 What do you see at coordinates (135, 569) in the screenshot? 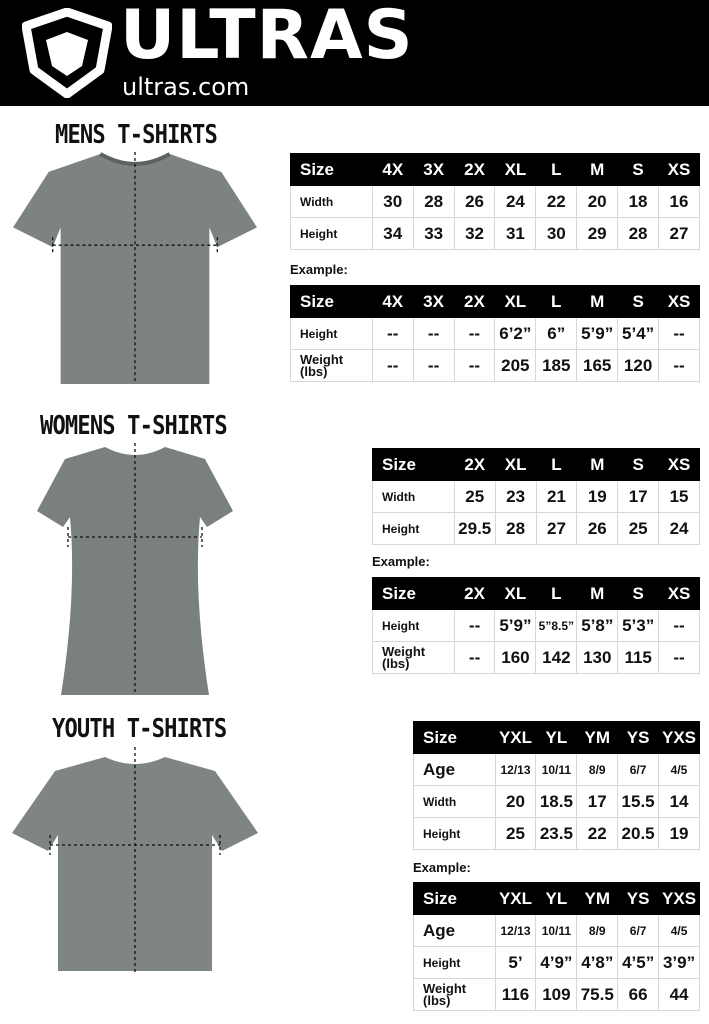
I see `womens-tshirt-image` at bounding box center [135, 569].